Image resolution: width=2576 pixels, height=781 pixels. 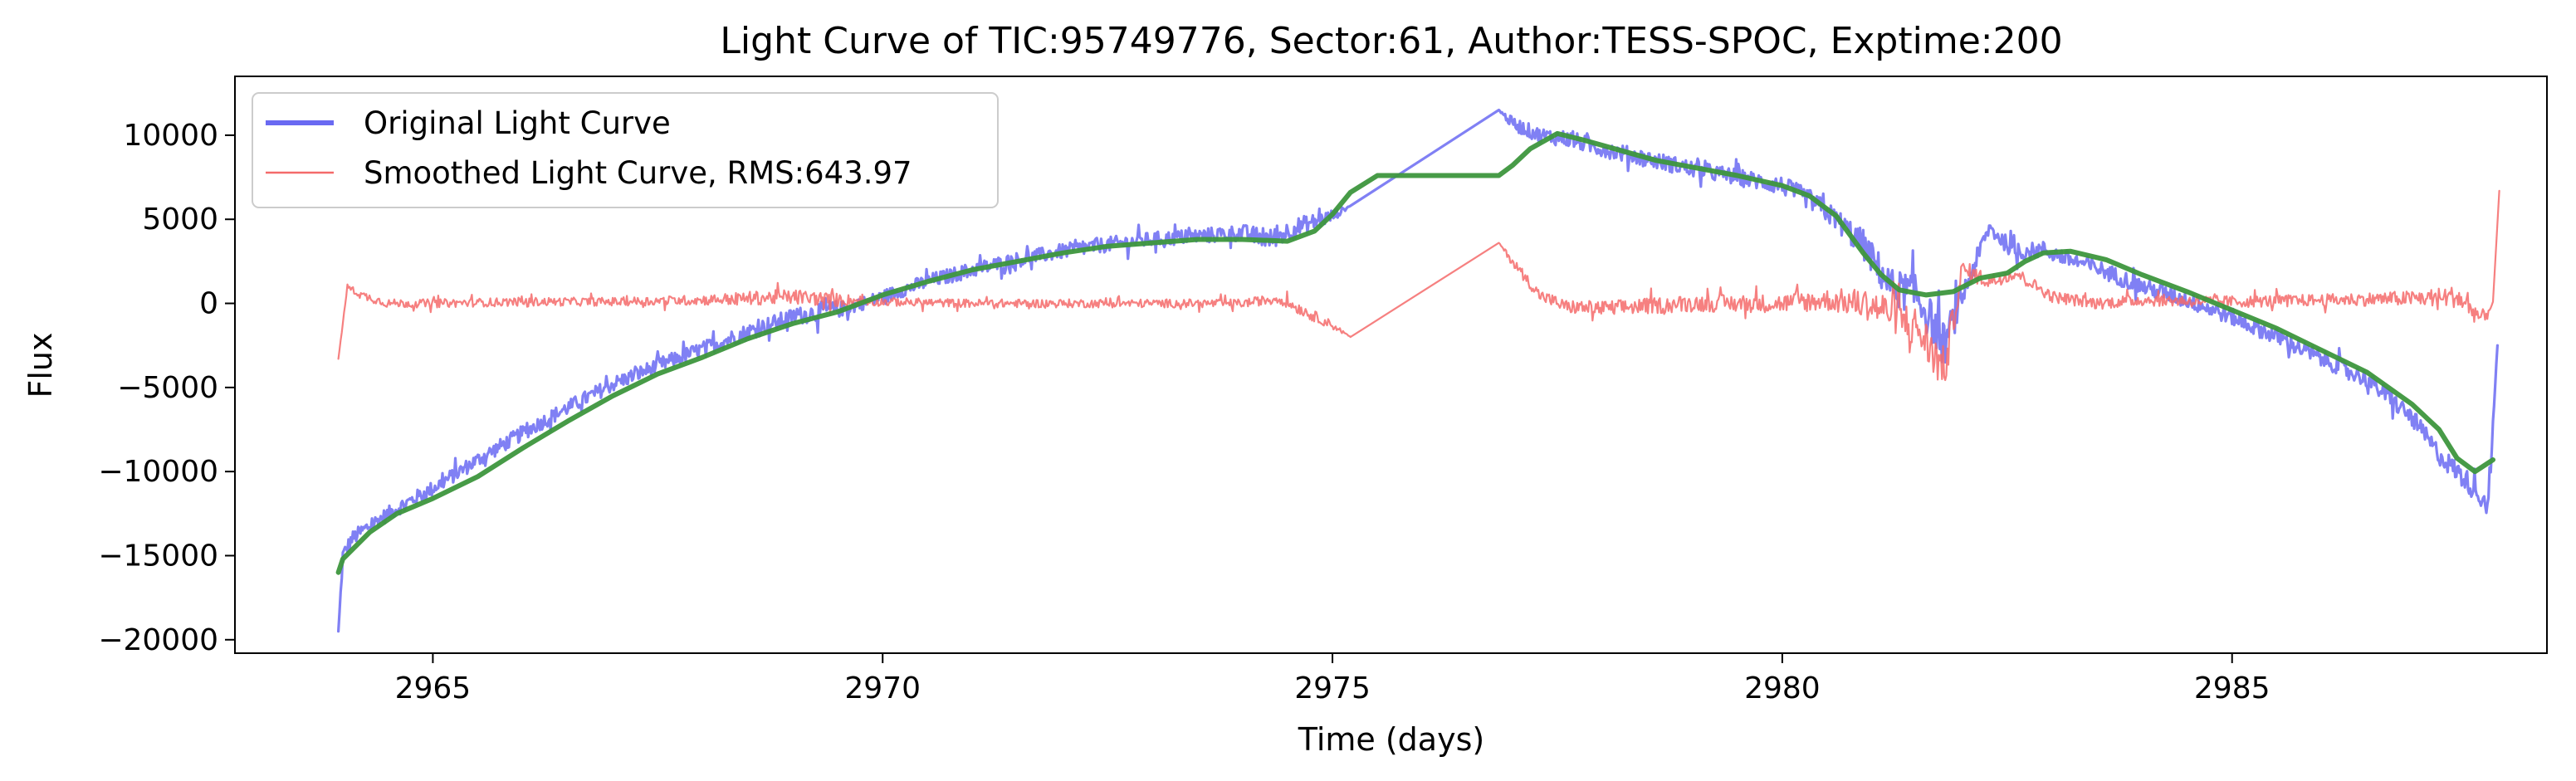 I want to click on x-axis-label: Time (days), so click(x=1391, y=739).